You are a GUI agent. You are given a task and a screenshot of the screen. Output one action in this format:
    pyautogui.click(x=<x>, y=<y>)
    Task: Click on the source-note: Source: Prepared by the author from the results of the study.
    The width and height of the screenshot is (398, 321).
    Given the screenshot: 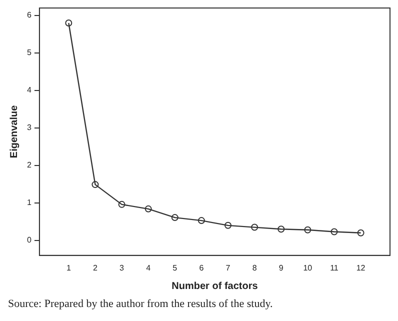 What is the action you would take?
    pyautogui.click(x=140, y=304)
    